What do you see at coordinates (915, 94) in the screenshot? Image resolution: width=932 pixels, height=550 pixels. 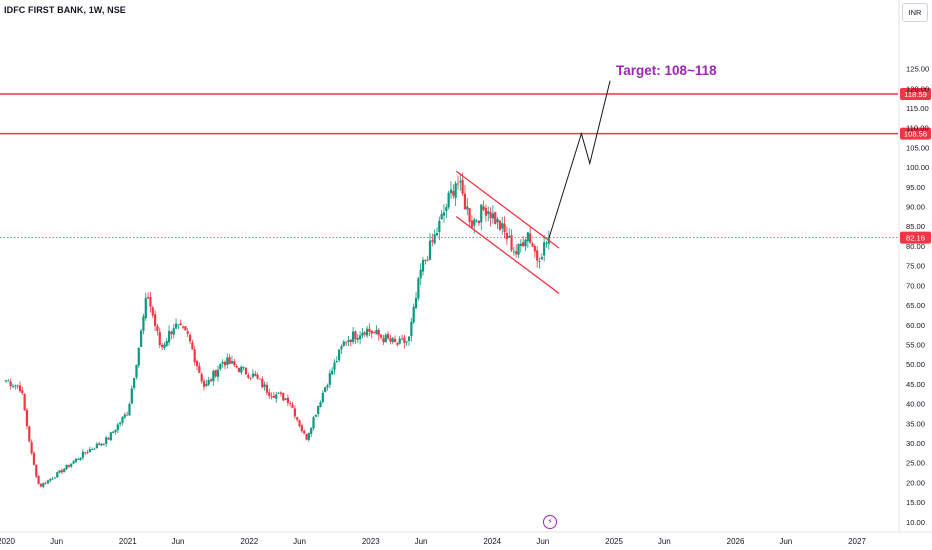 I see `level-price-text: 118.59` at bounding box center [915, 94].